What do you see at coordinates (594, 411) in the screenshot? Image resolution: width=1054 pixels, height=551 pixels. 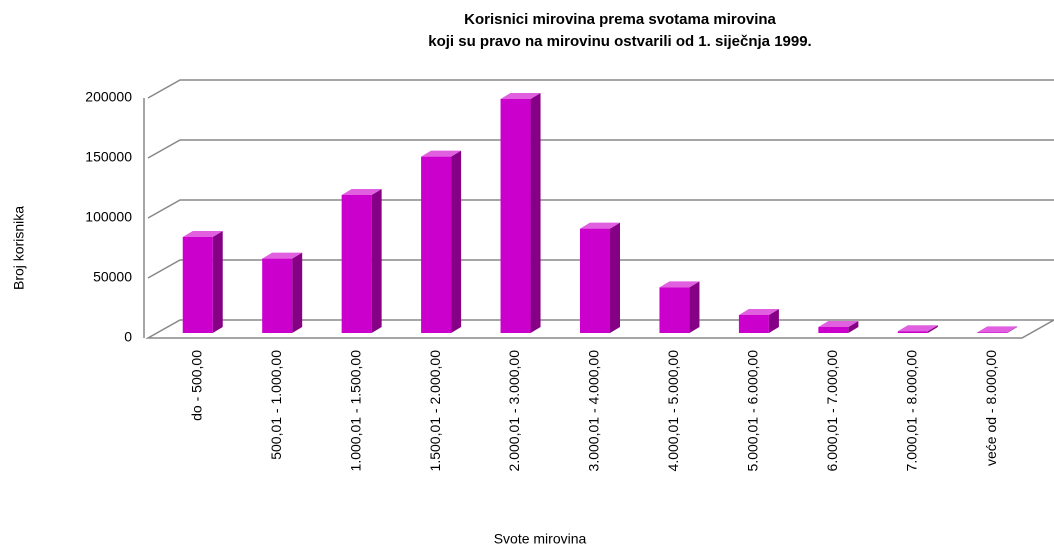 I see `x-tick-label: 3.000,01 - 4.000,00` at bounding box center [594, 411].